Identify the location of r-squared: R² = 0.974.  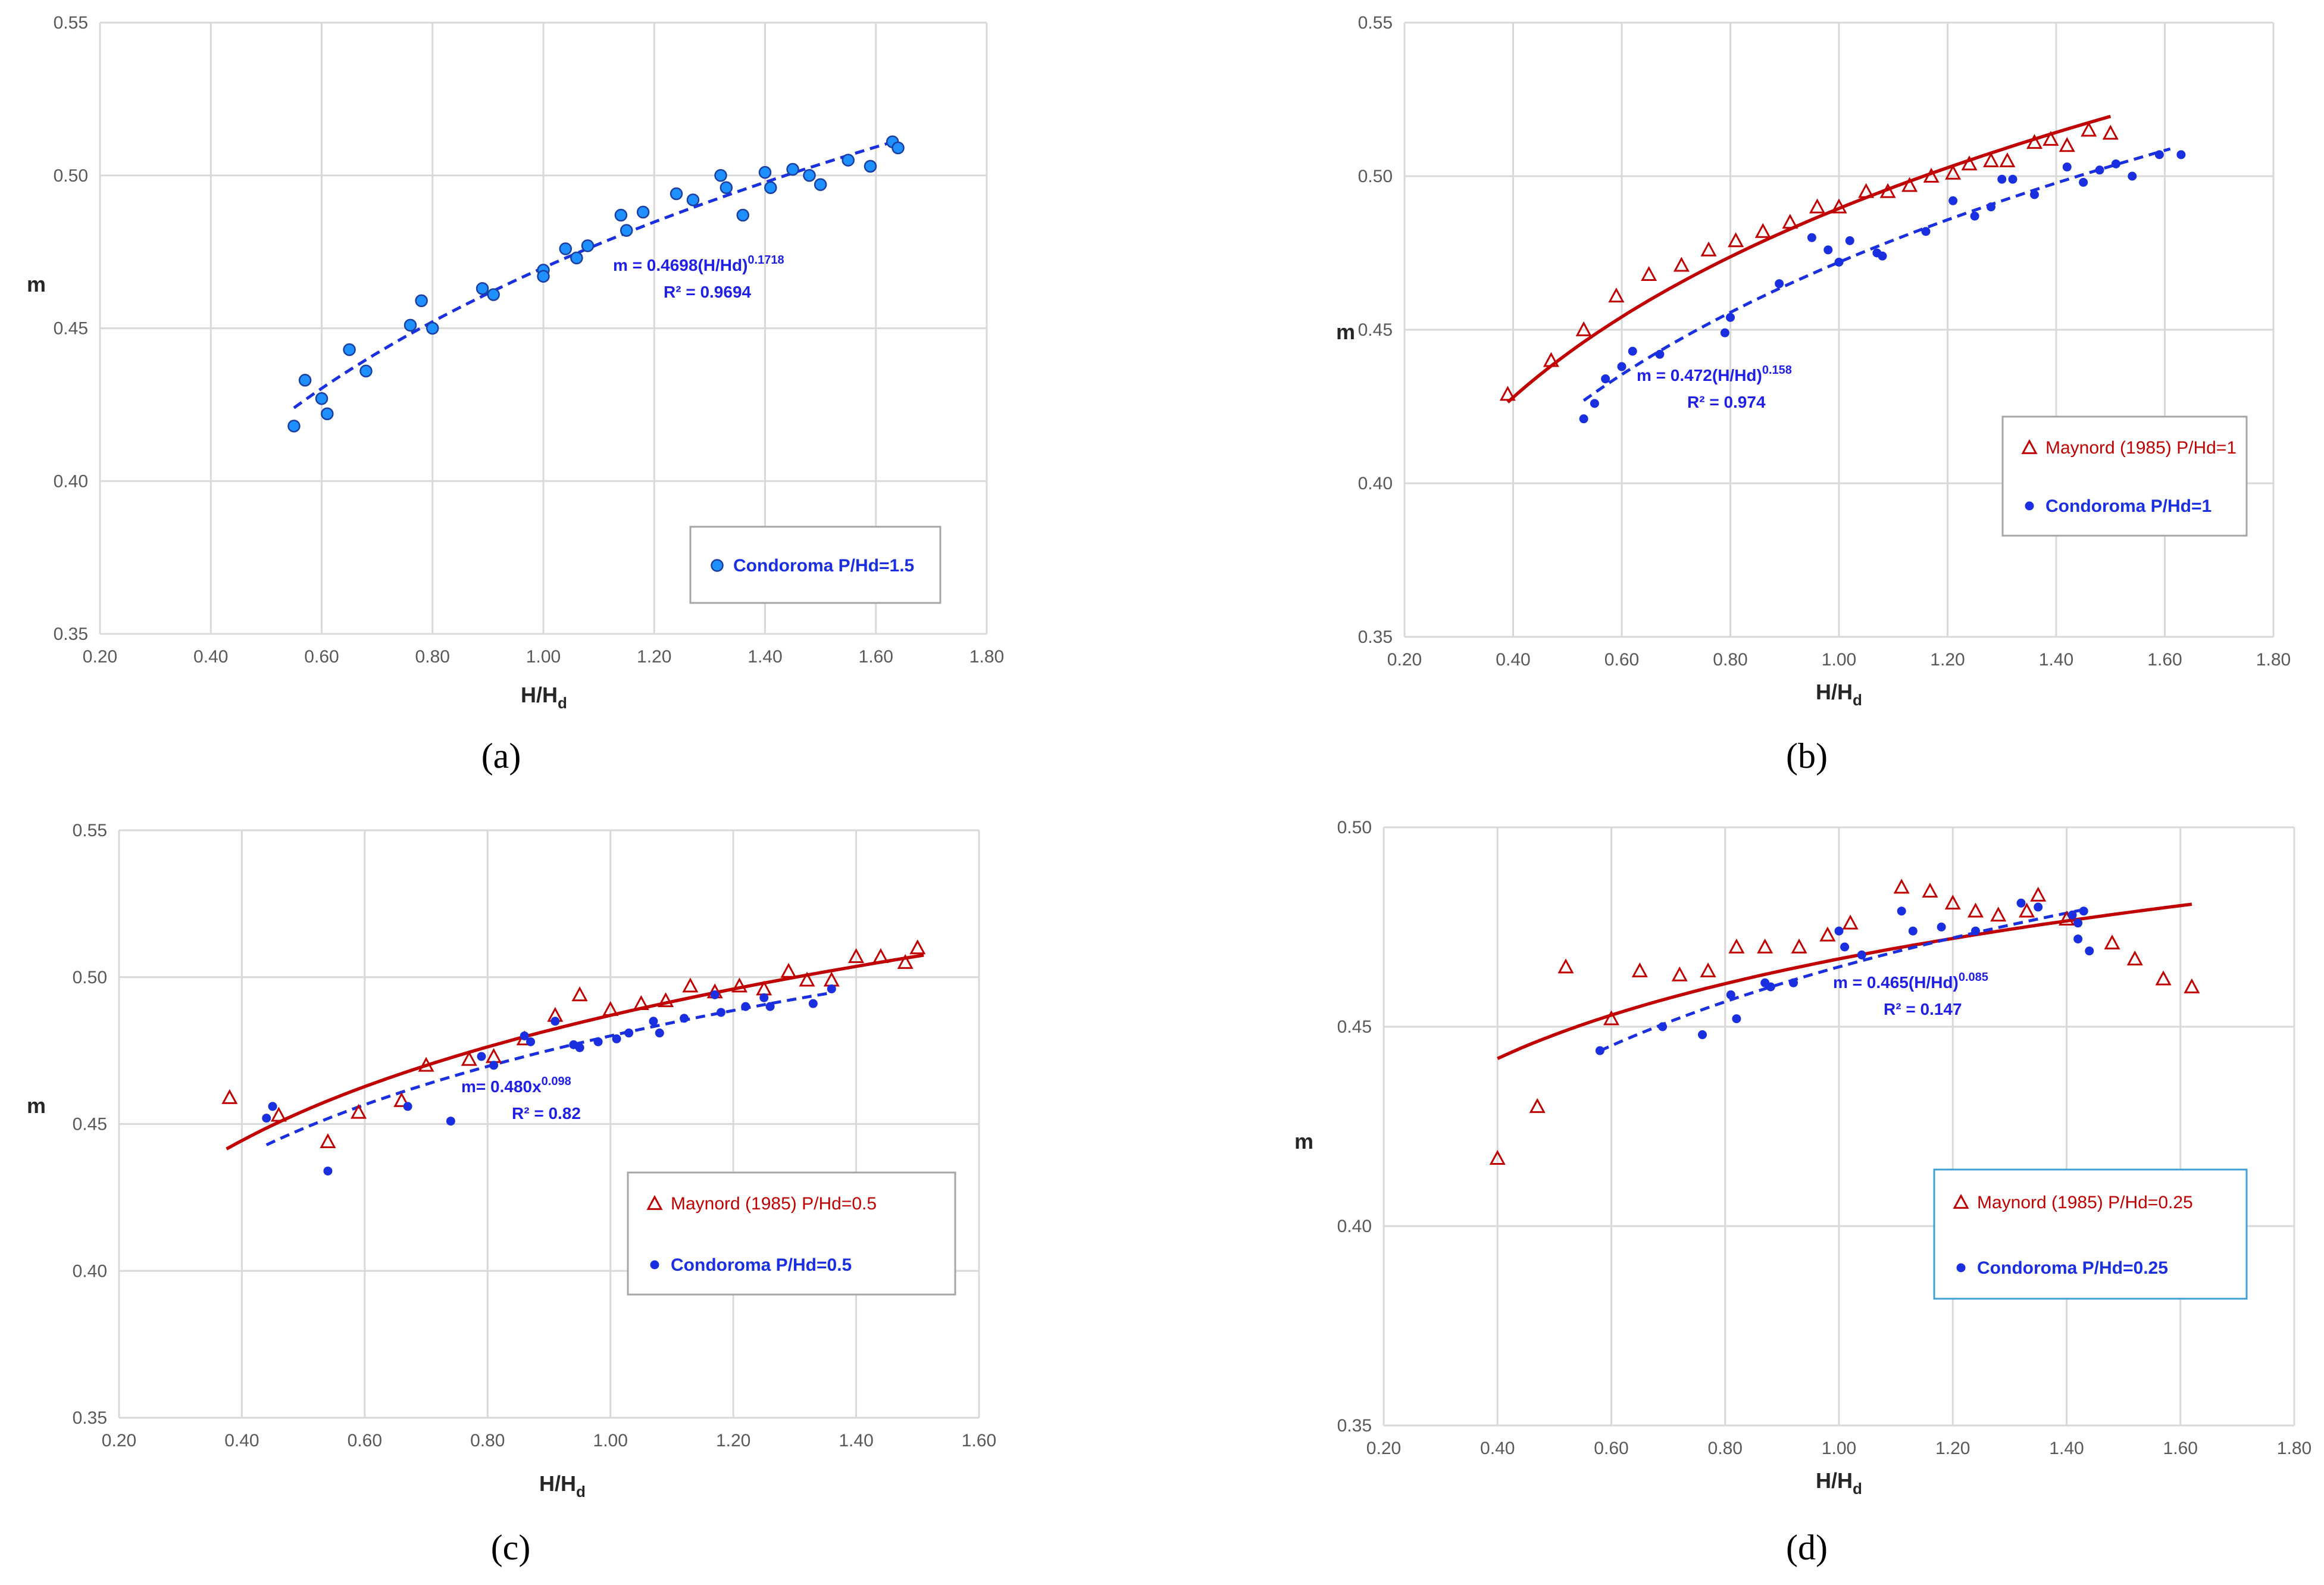
(1726, 402).